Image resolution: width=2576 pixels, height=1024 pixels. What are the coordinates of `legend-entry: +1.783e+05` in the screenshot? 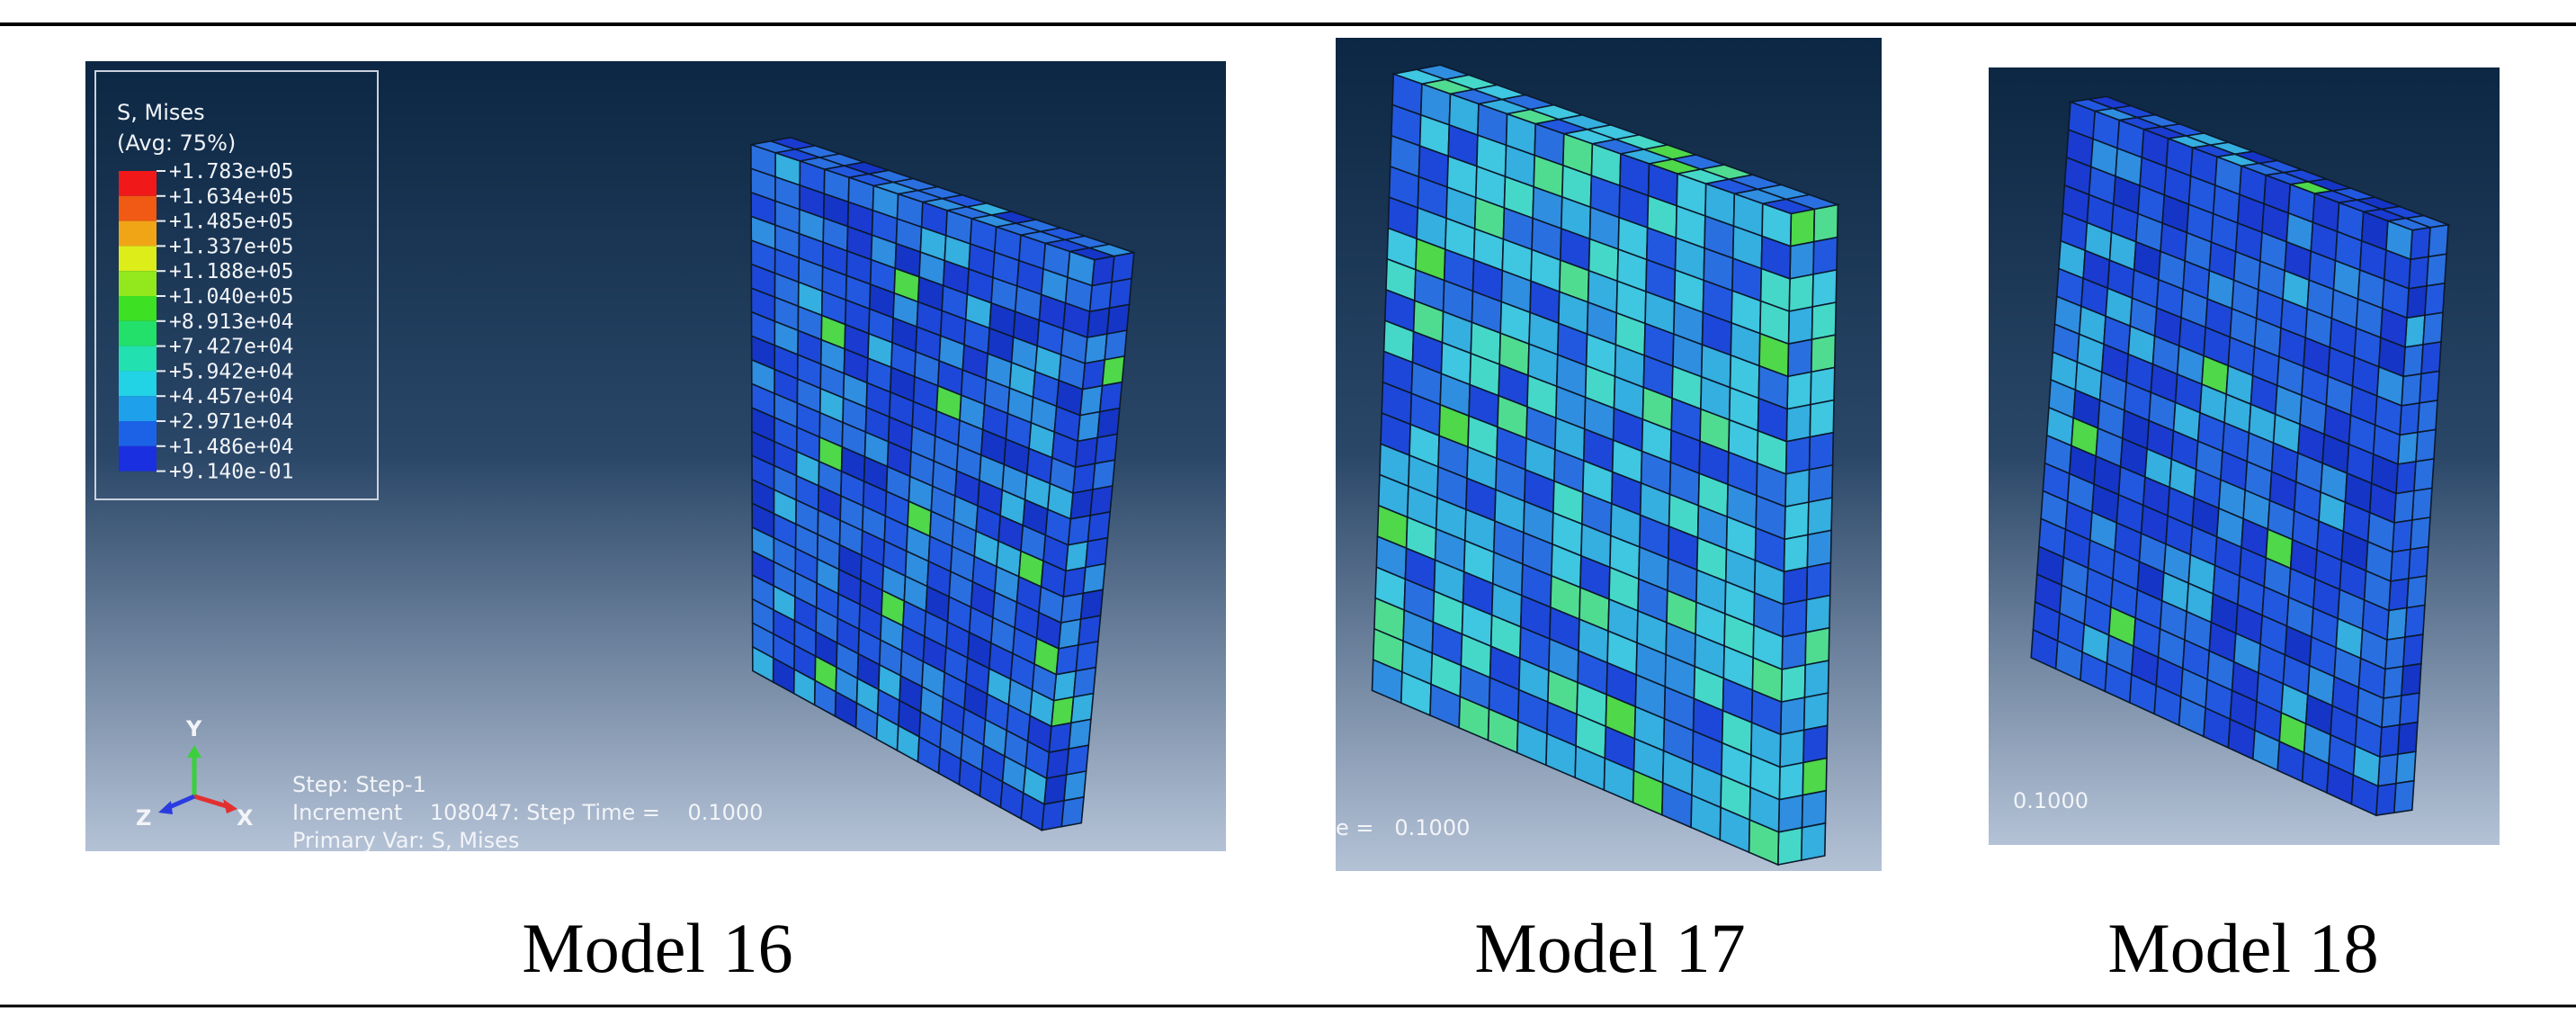 It's located at (231, 172).